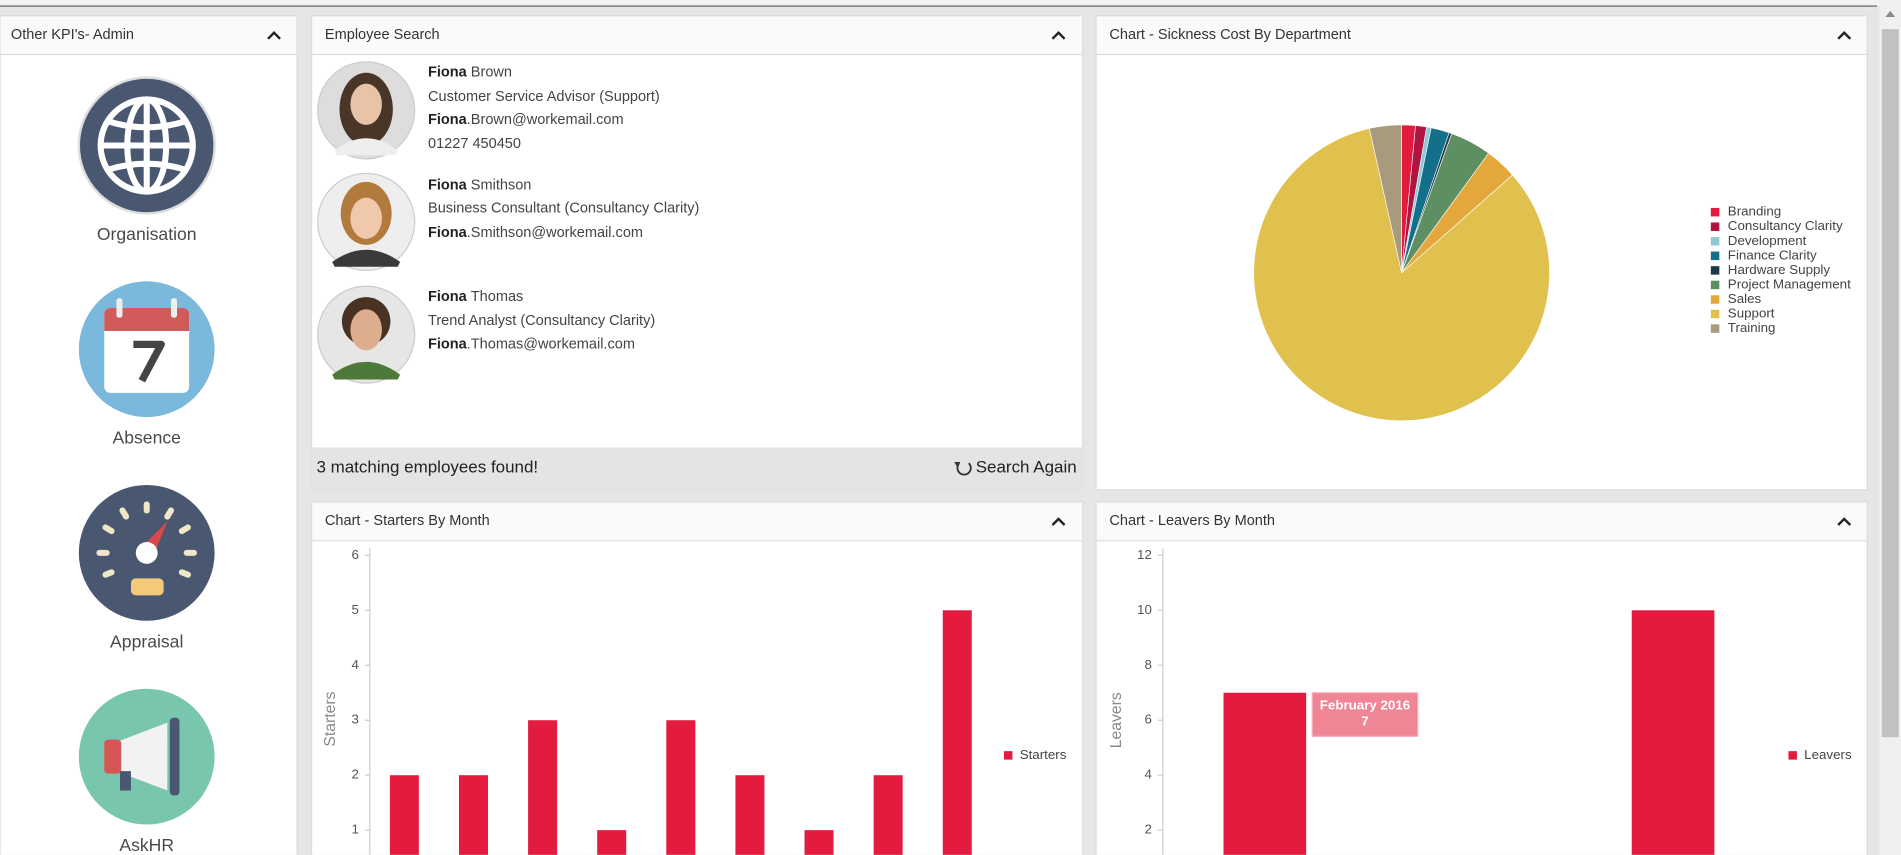 The width and height of the screenshot is (1901, 855). What do you see at coordinates (146, 568) in the screenshot?
I see `appraisal-link: Appraisal` at bounding box center [146, 568].